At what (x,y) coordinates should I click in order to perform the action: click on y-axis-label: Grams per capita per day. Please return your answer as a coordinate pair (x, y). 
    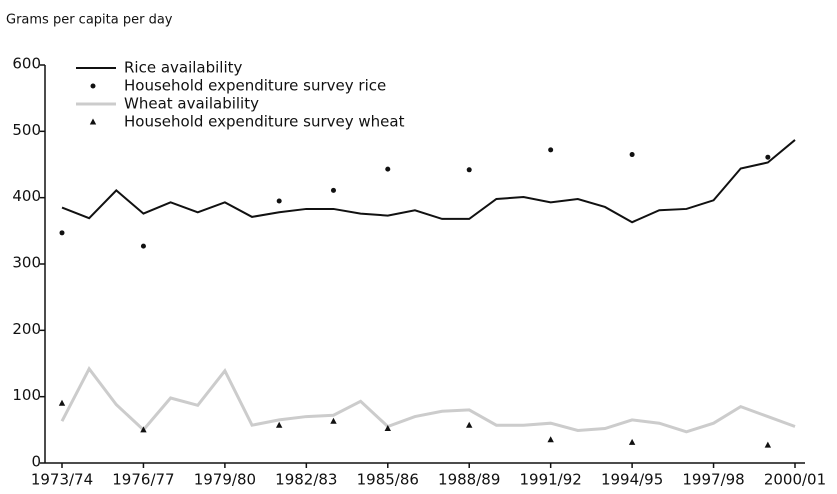
    Looking at the image, I should click on (89, 20).